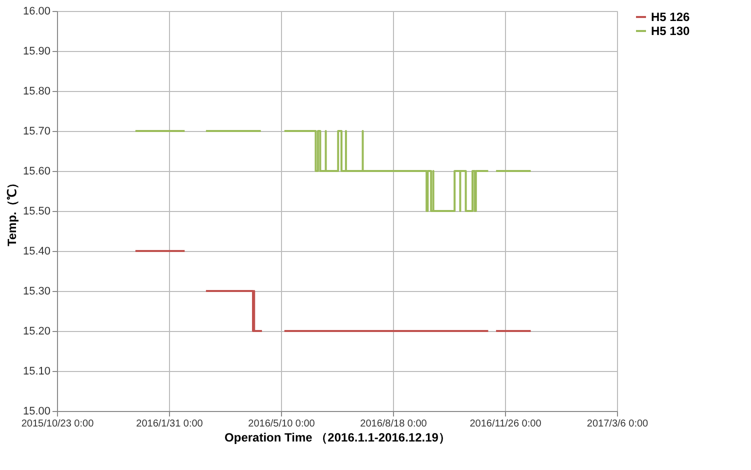 This screenshot has width=751, height=470. What do you see at coordinates (670, 17) in the screenshot?
I see `legend-label: H5 126` at bounding box center [670, 17].